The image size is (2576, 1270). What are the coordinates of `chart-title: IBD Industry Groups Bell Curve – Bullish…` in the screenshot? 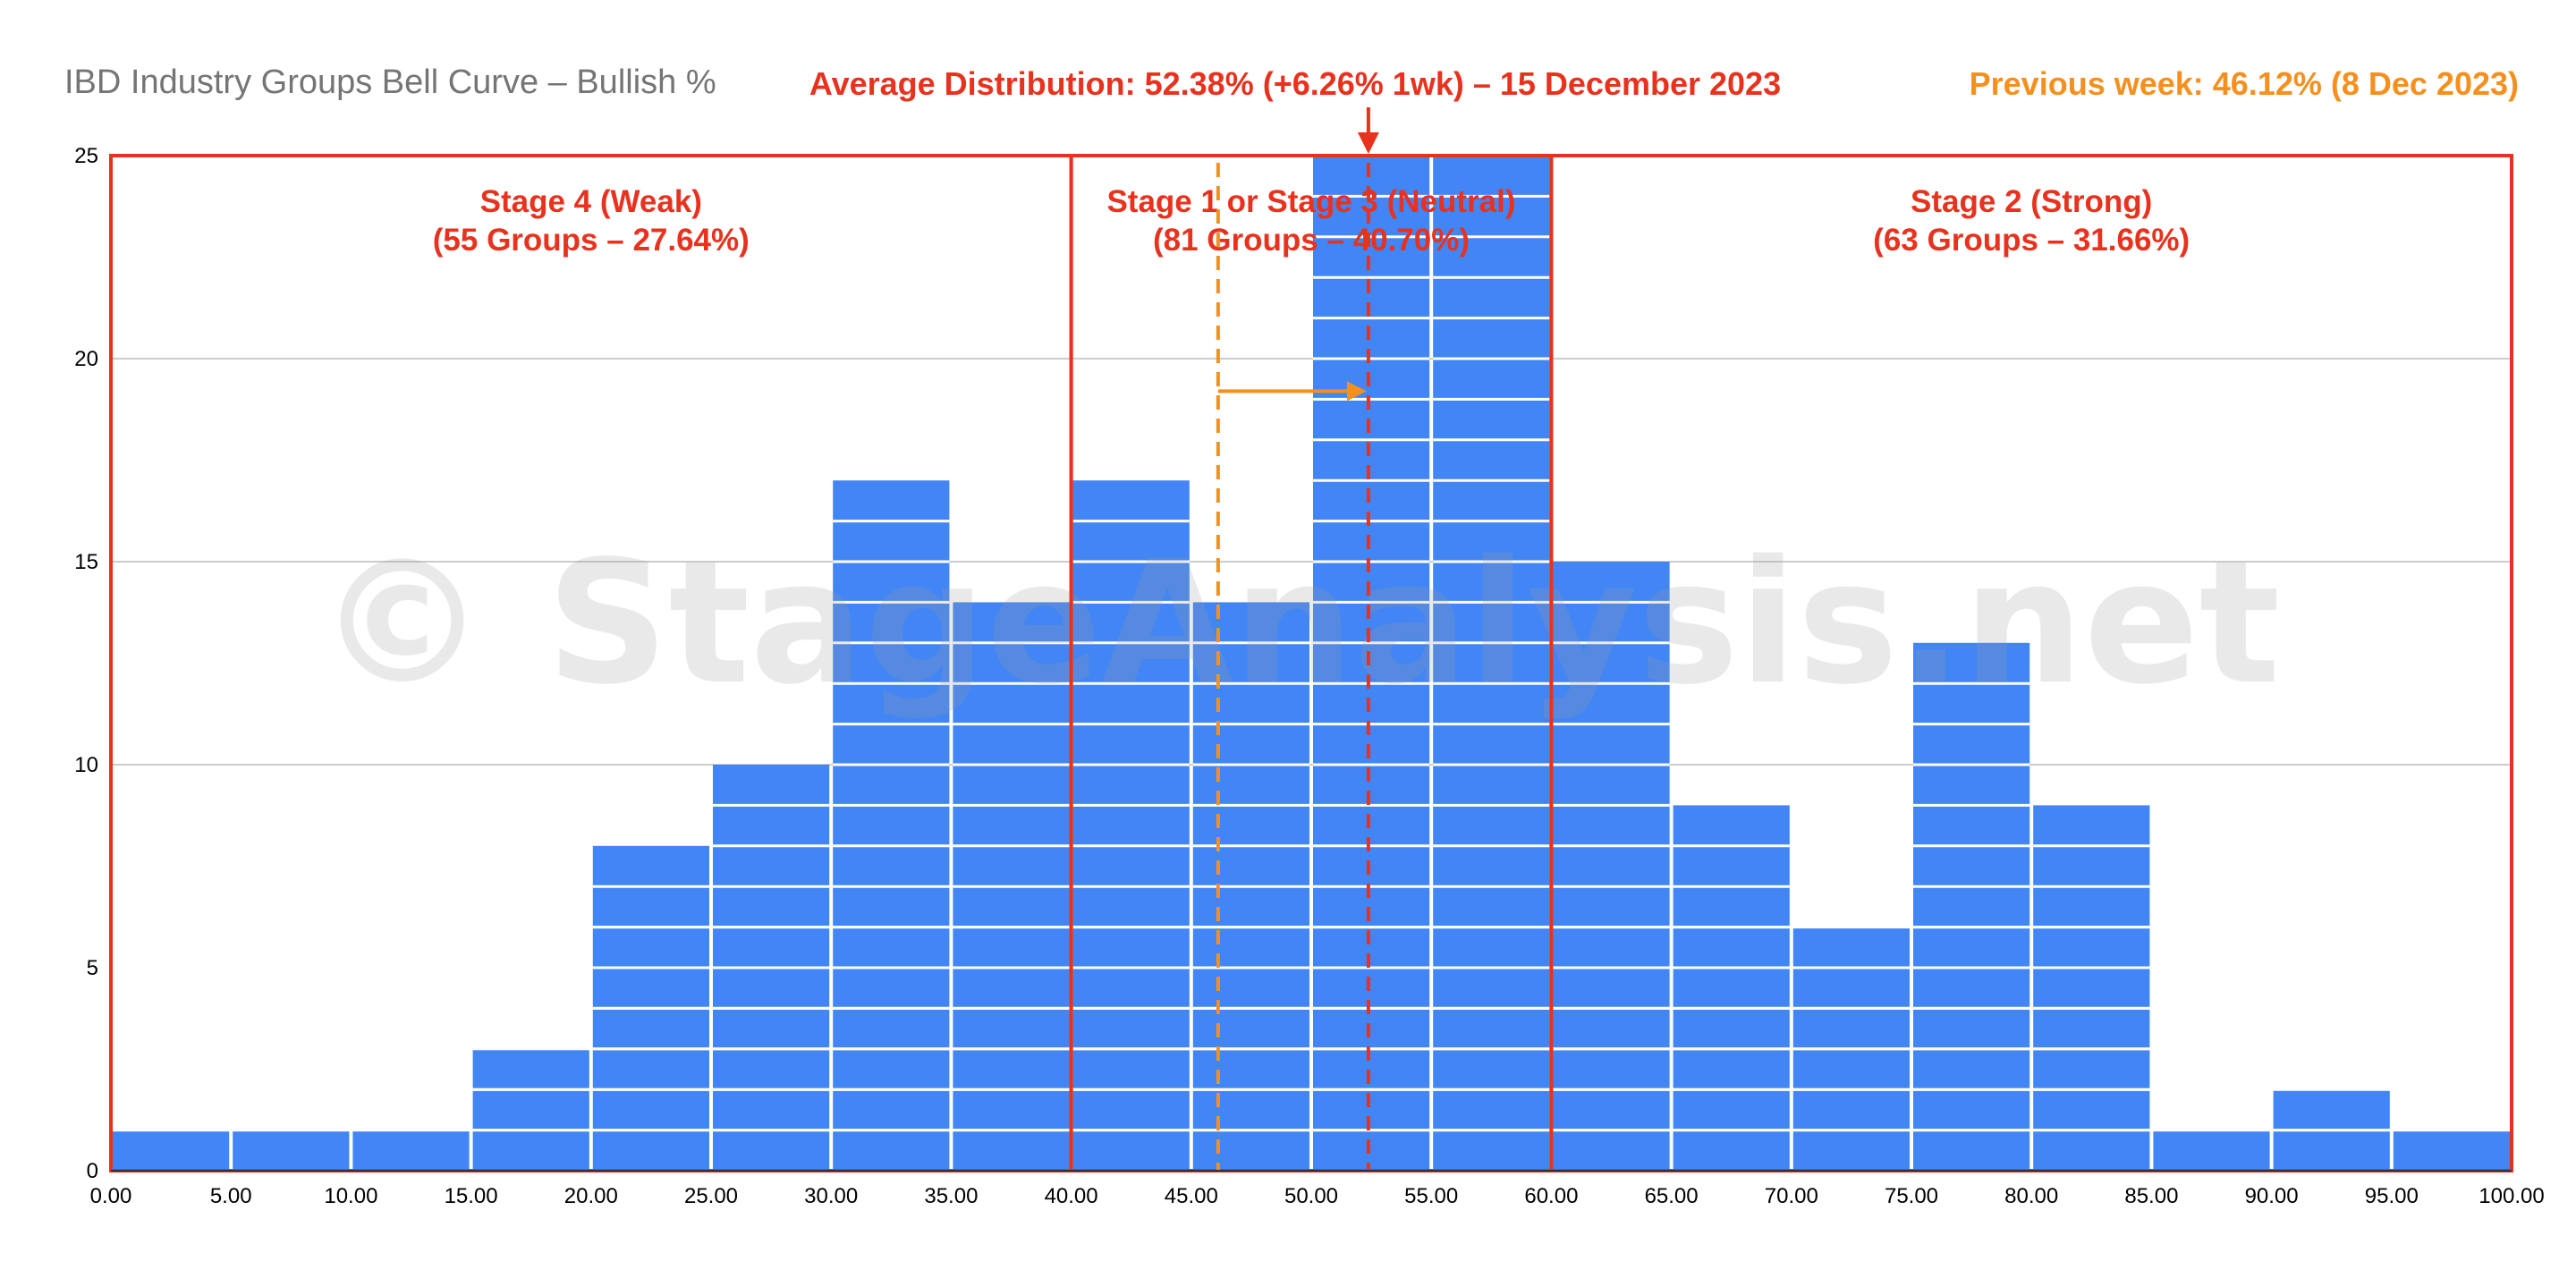 It's located at (390, 82).